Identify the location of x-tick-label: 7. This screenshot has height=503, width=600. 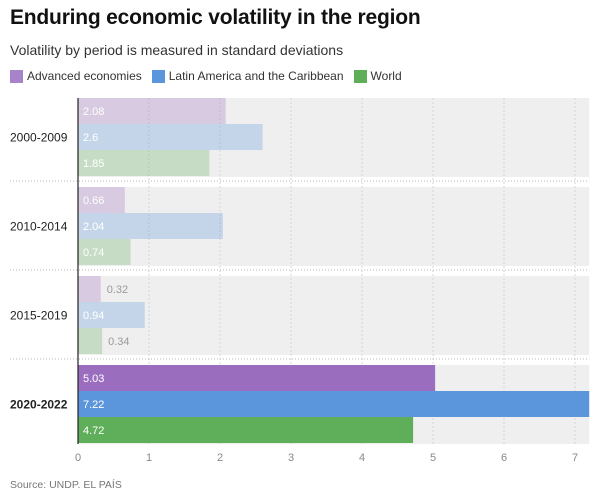
(575, 458).